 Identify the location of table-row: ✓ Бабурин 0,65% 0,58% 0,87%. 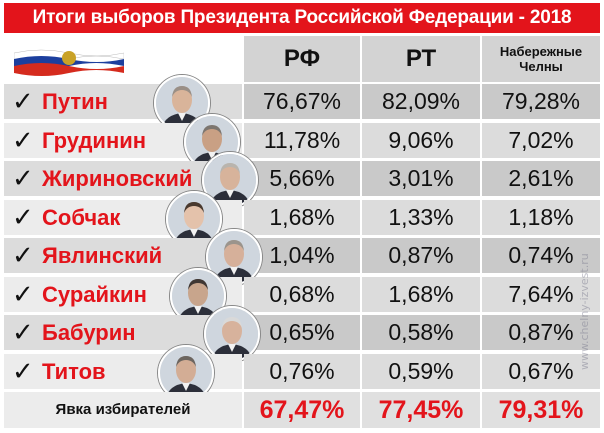
(302, 334).